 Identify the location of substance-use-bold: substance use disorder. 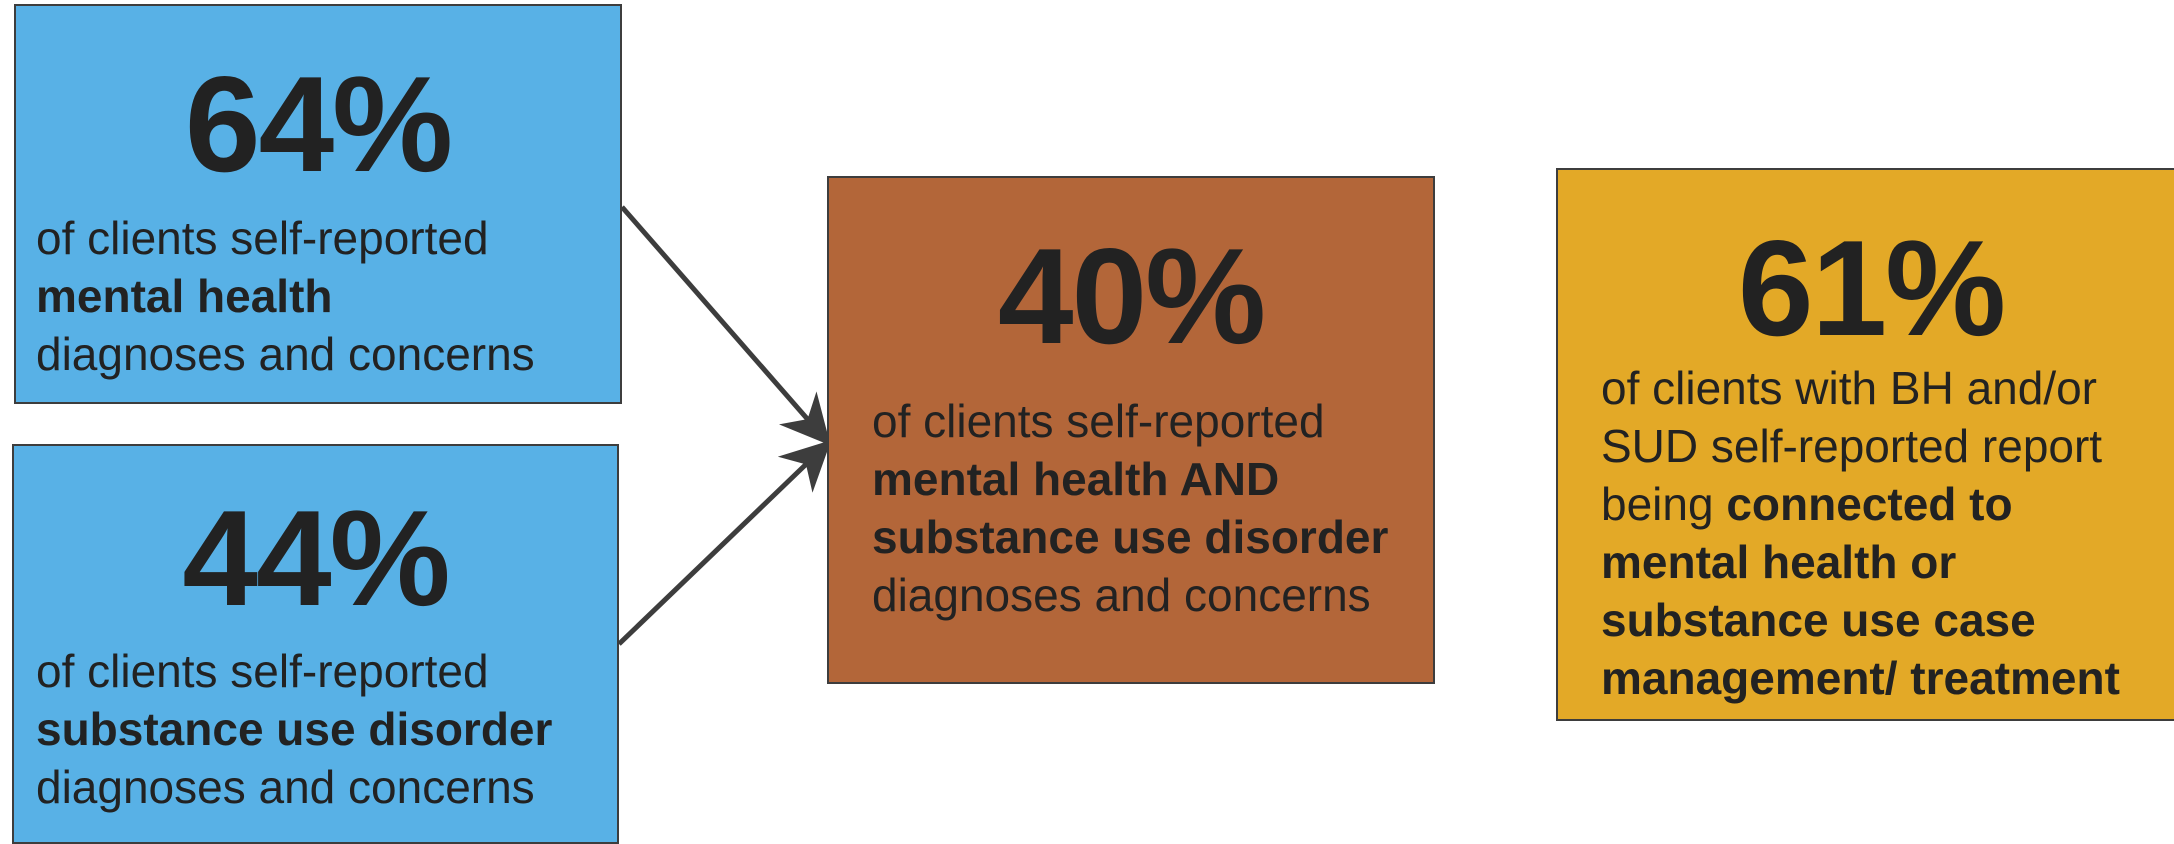
(294, 729).